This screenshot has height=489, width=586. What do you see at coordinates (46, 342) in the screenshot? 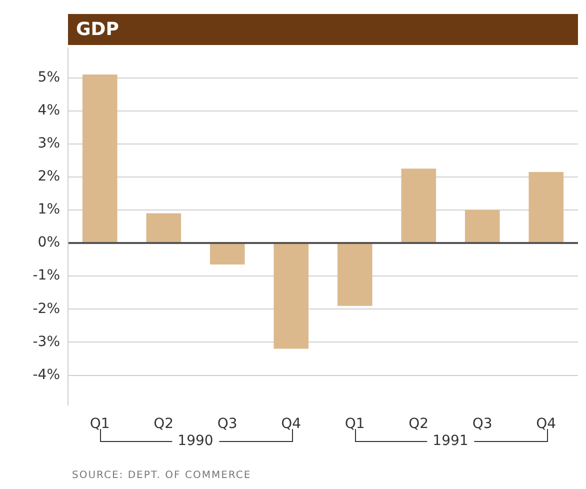
I see `y-tick-label: -3%` at bounding box center [46, 342].